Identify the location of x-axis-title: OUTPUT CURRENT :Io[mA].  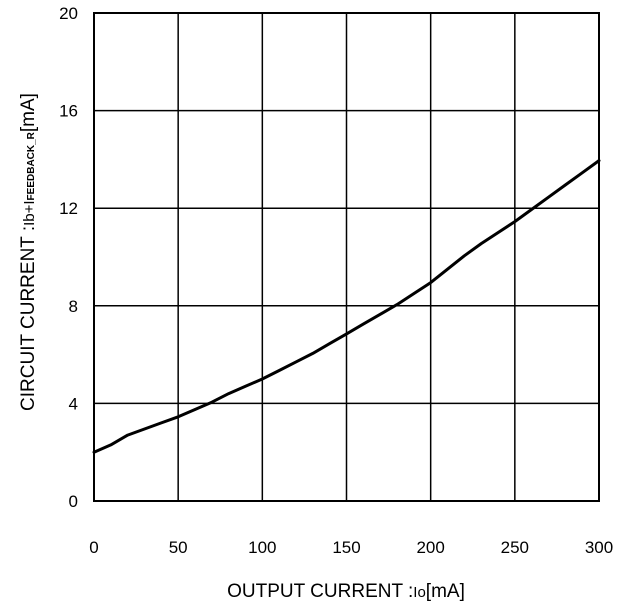
(346, 591).